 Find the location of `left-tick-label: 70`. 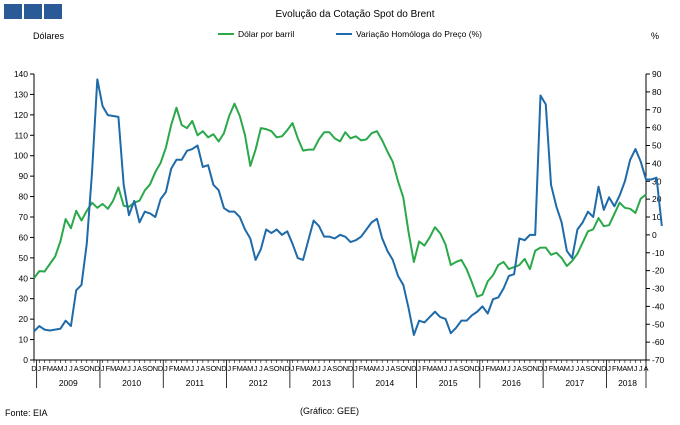

left-tick-label: 70 is located at coordinates (24, 217).